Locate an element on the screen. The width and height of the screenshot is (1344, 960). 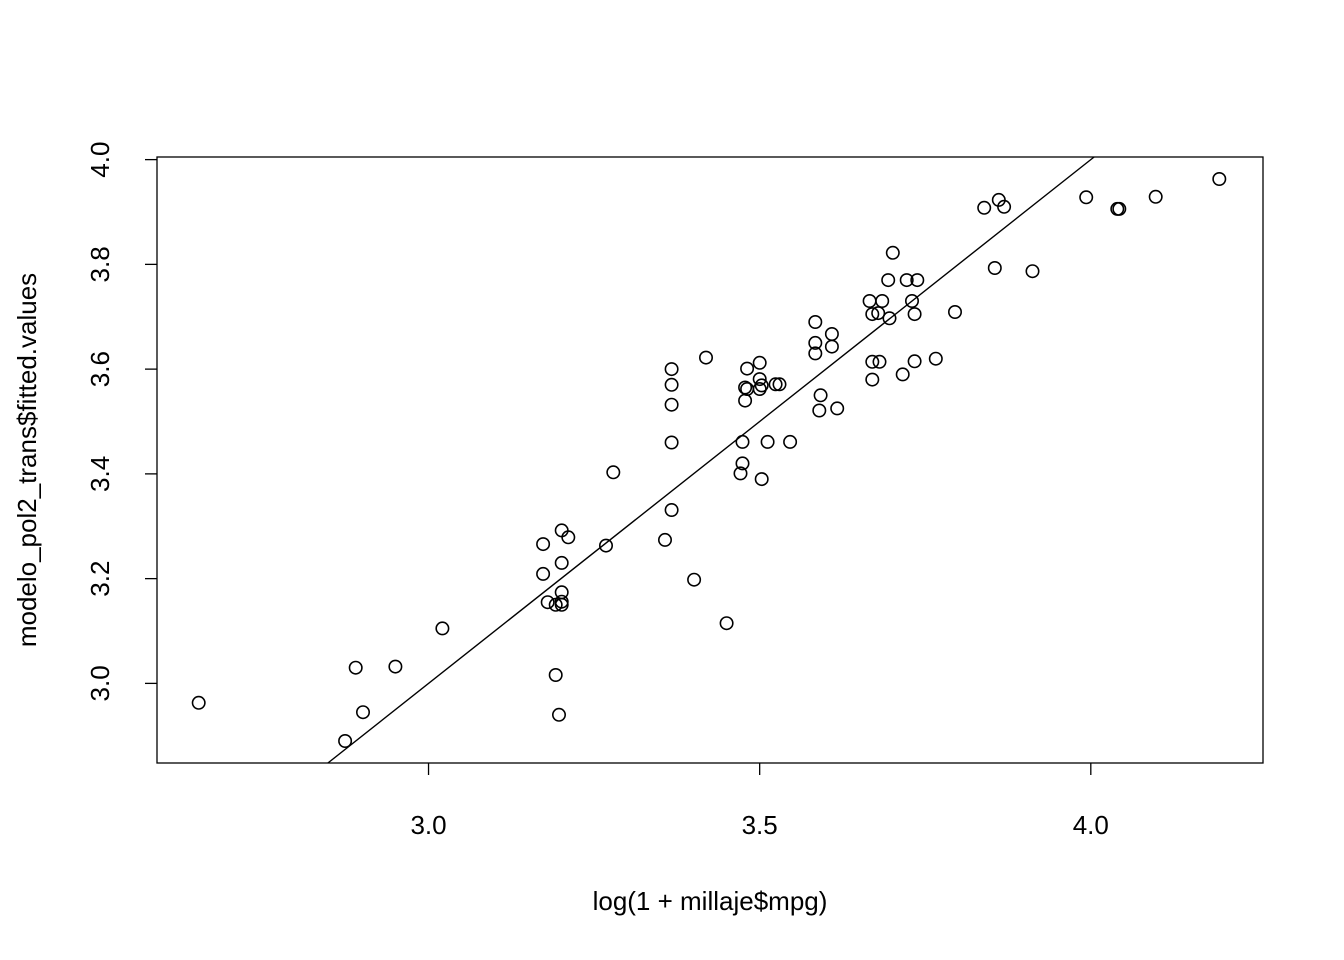
x-axis: 3.0 3.5 4.0 is located at coordinates (759, 801).